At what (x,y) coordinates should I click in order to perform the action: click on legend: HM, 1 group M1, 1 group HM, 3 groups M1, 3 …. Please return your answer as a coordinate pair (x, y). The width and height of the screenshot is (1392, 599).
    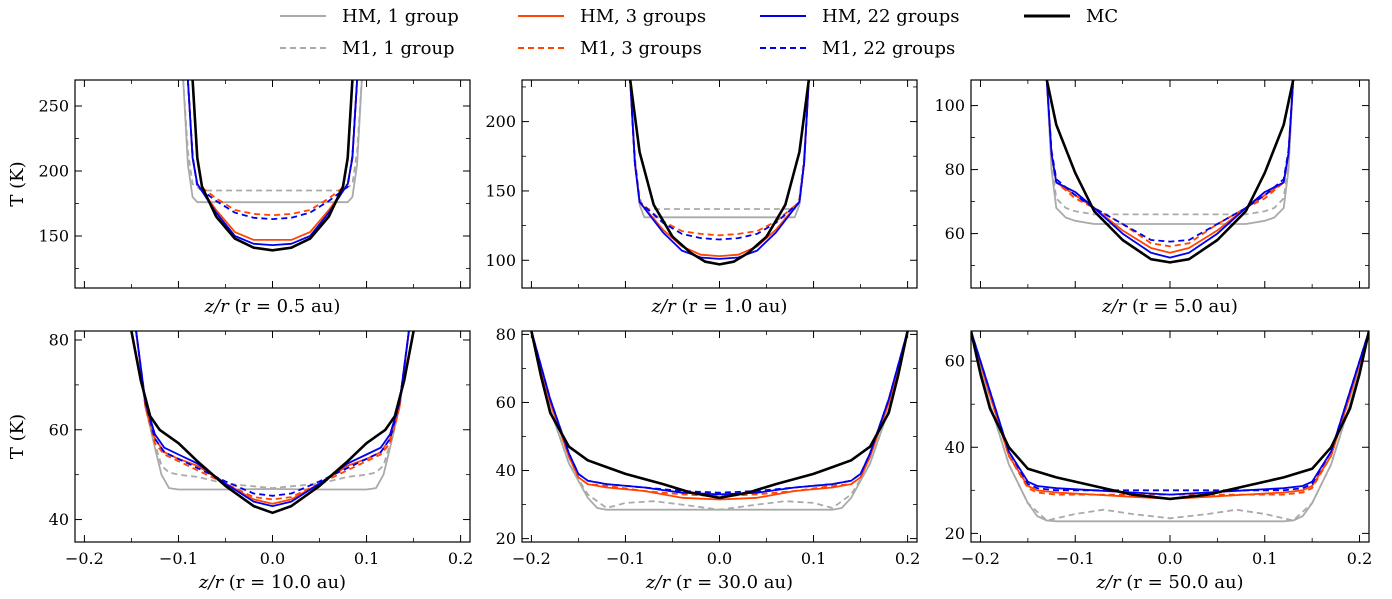
    Looking at the image, I should click on (699, 32).